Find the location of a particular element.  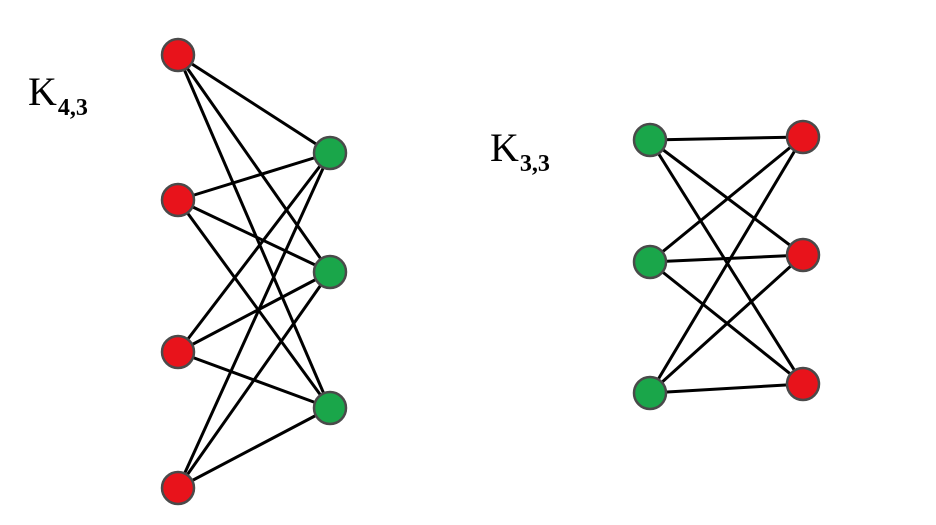

k43-edge-l1-r1 is located at coordinates (254, 104).